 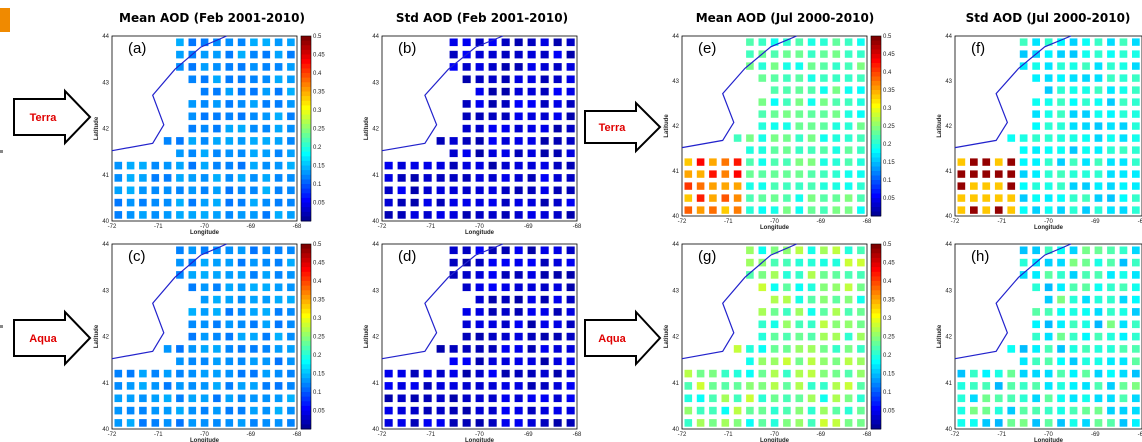 What do you see at coordinates (876, 336) in the screenshot?
I see `colorbar-frame` at bounding box center [876, 336].